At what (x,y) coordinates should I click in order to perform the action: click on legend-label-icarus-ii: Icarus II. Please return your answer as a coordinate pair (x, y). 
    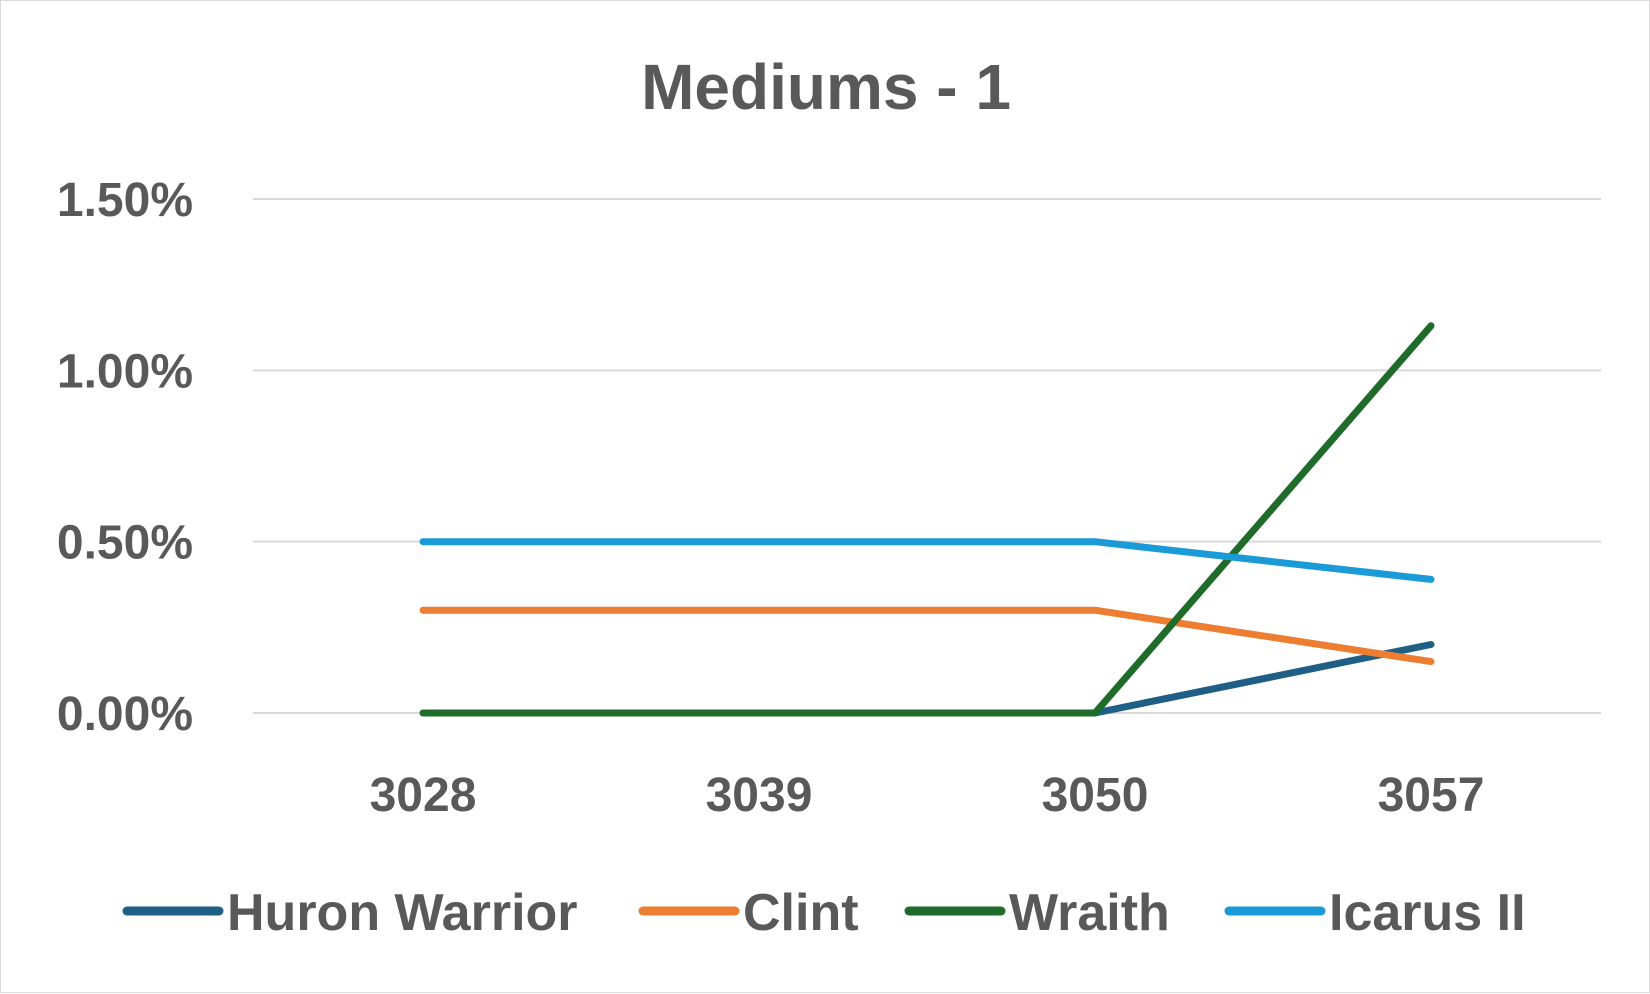
    Looking at the image, I should click on (1427, 913).